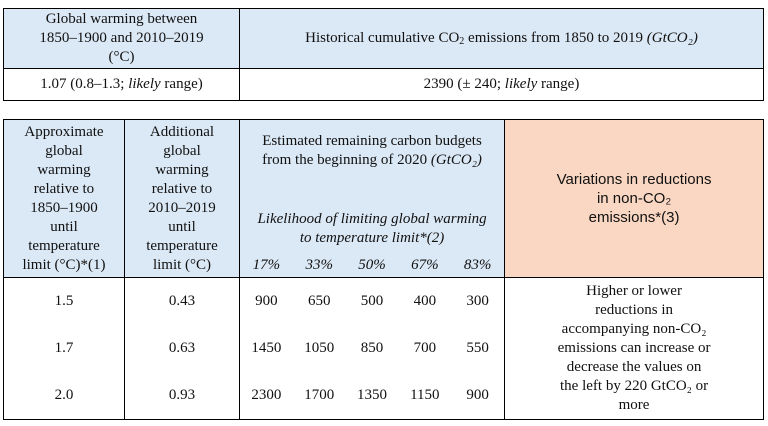 The width and height of the screenshot is (768, 426). What do you see at coordinates (64, 395) in the screenshot?
I see `limit-value: 2.0` at bounding box center [64, 395].